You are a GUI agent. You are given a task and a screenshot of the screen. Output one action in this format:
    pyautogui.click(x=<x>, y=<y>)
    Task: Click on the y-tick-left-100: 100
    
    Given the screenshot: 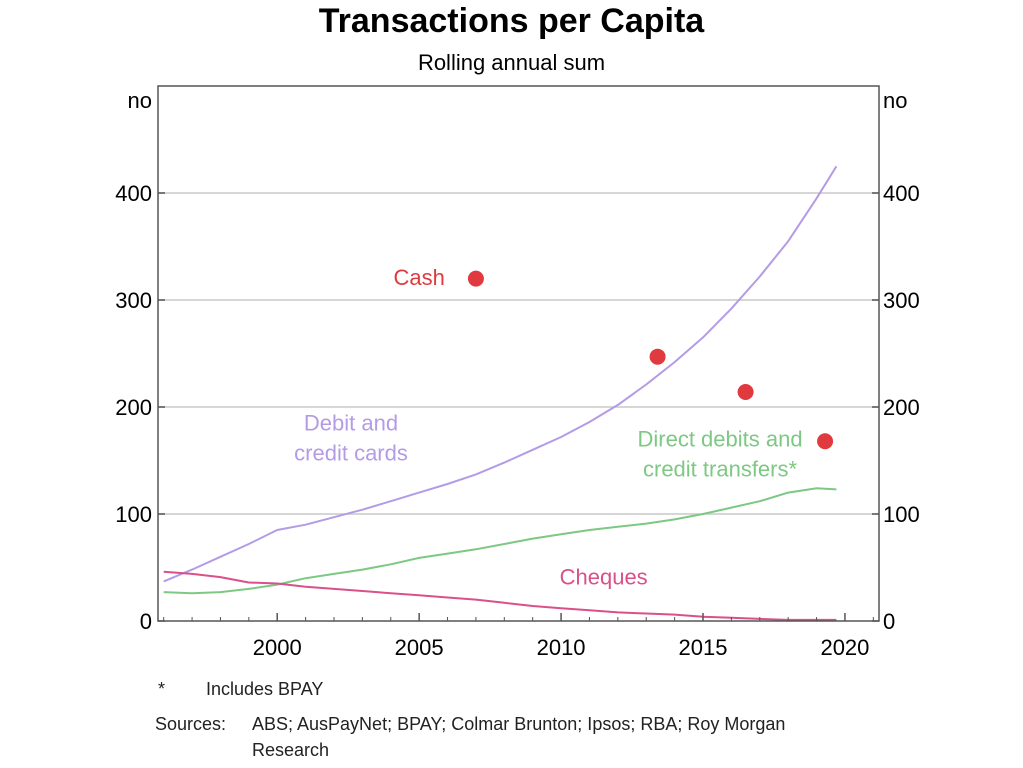 What is the action you would take?
    pyautogui.click(x=133, y=514)
    